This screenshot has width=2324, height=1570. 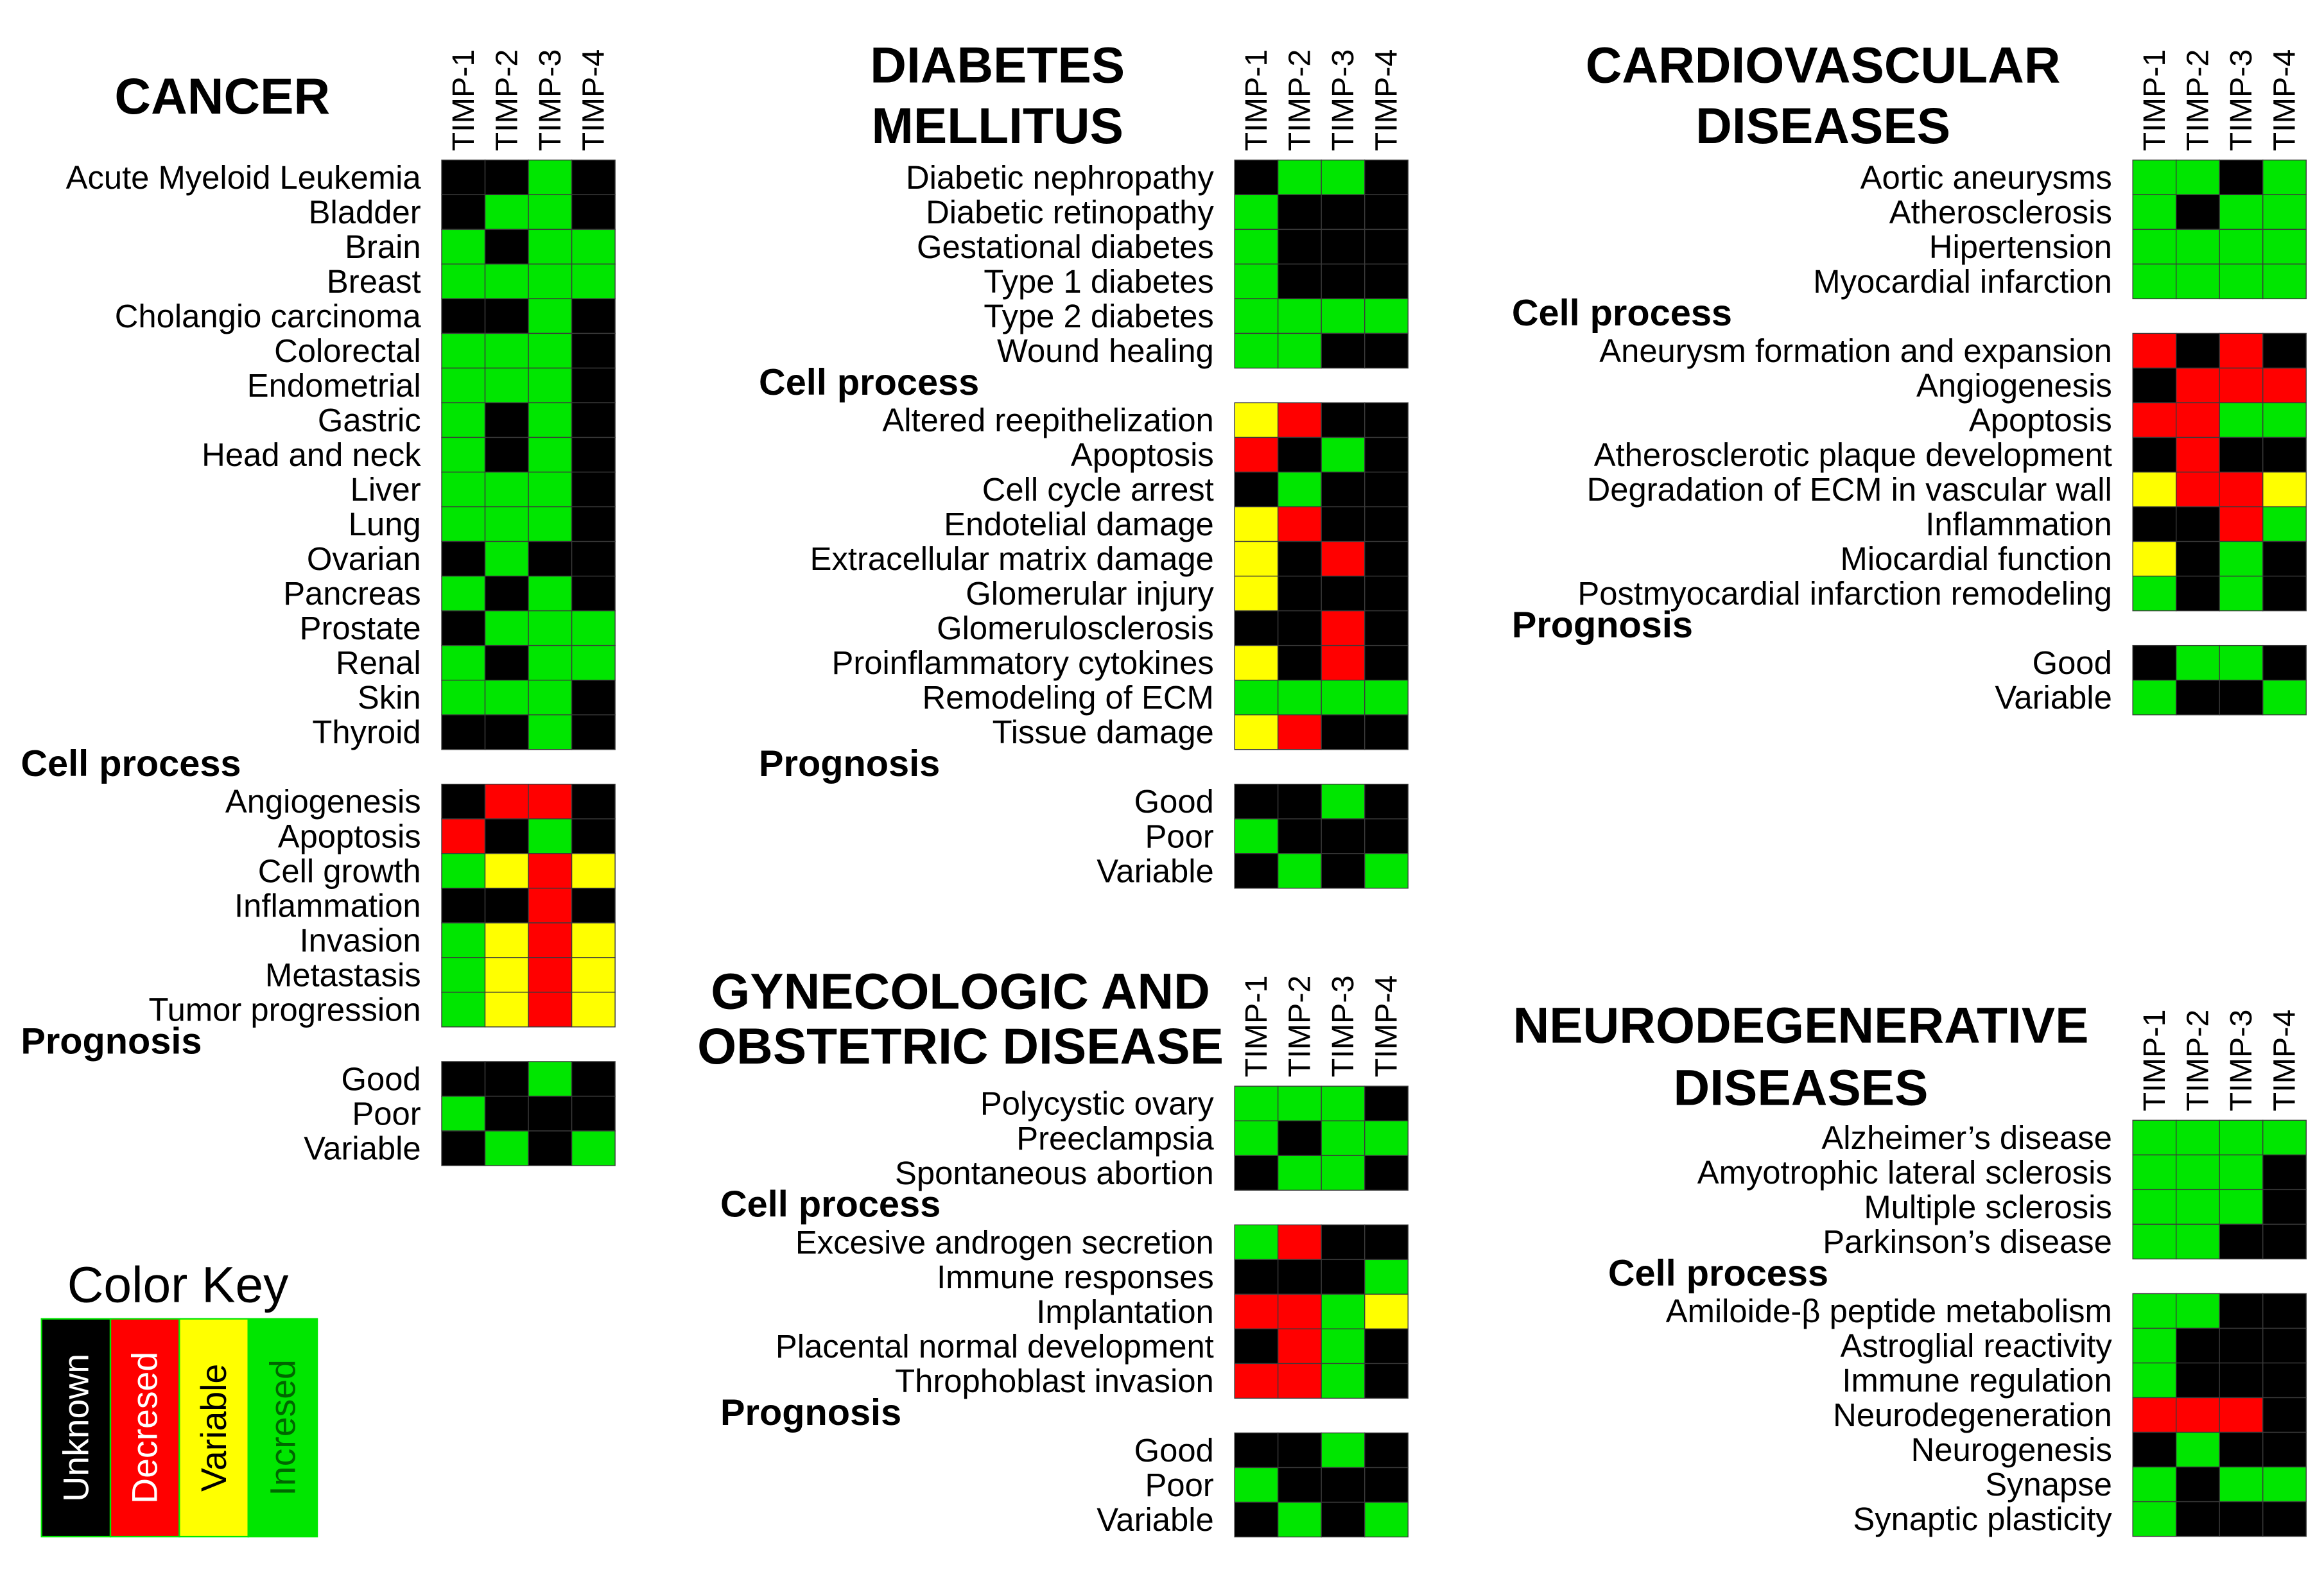 I want to click on column-header: TIMP-2, so click(x=2197, y=100).